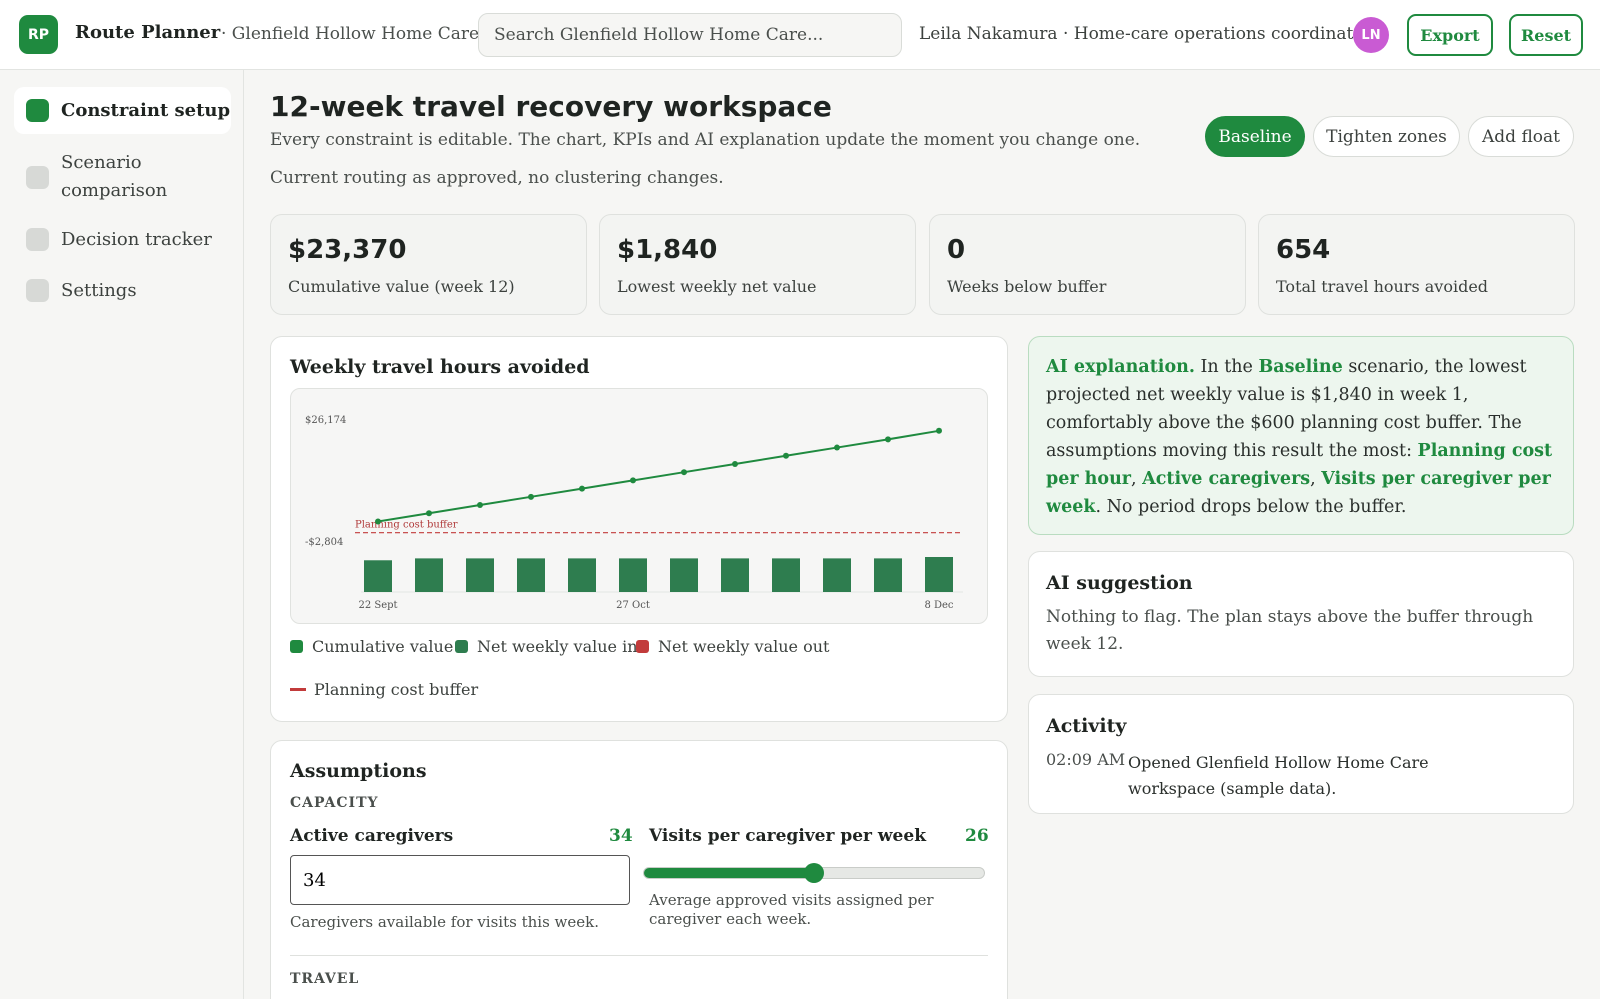  I want to click on organization-name: · Glenfield Hollow Home Care, so click(350, 34).